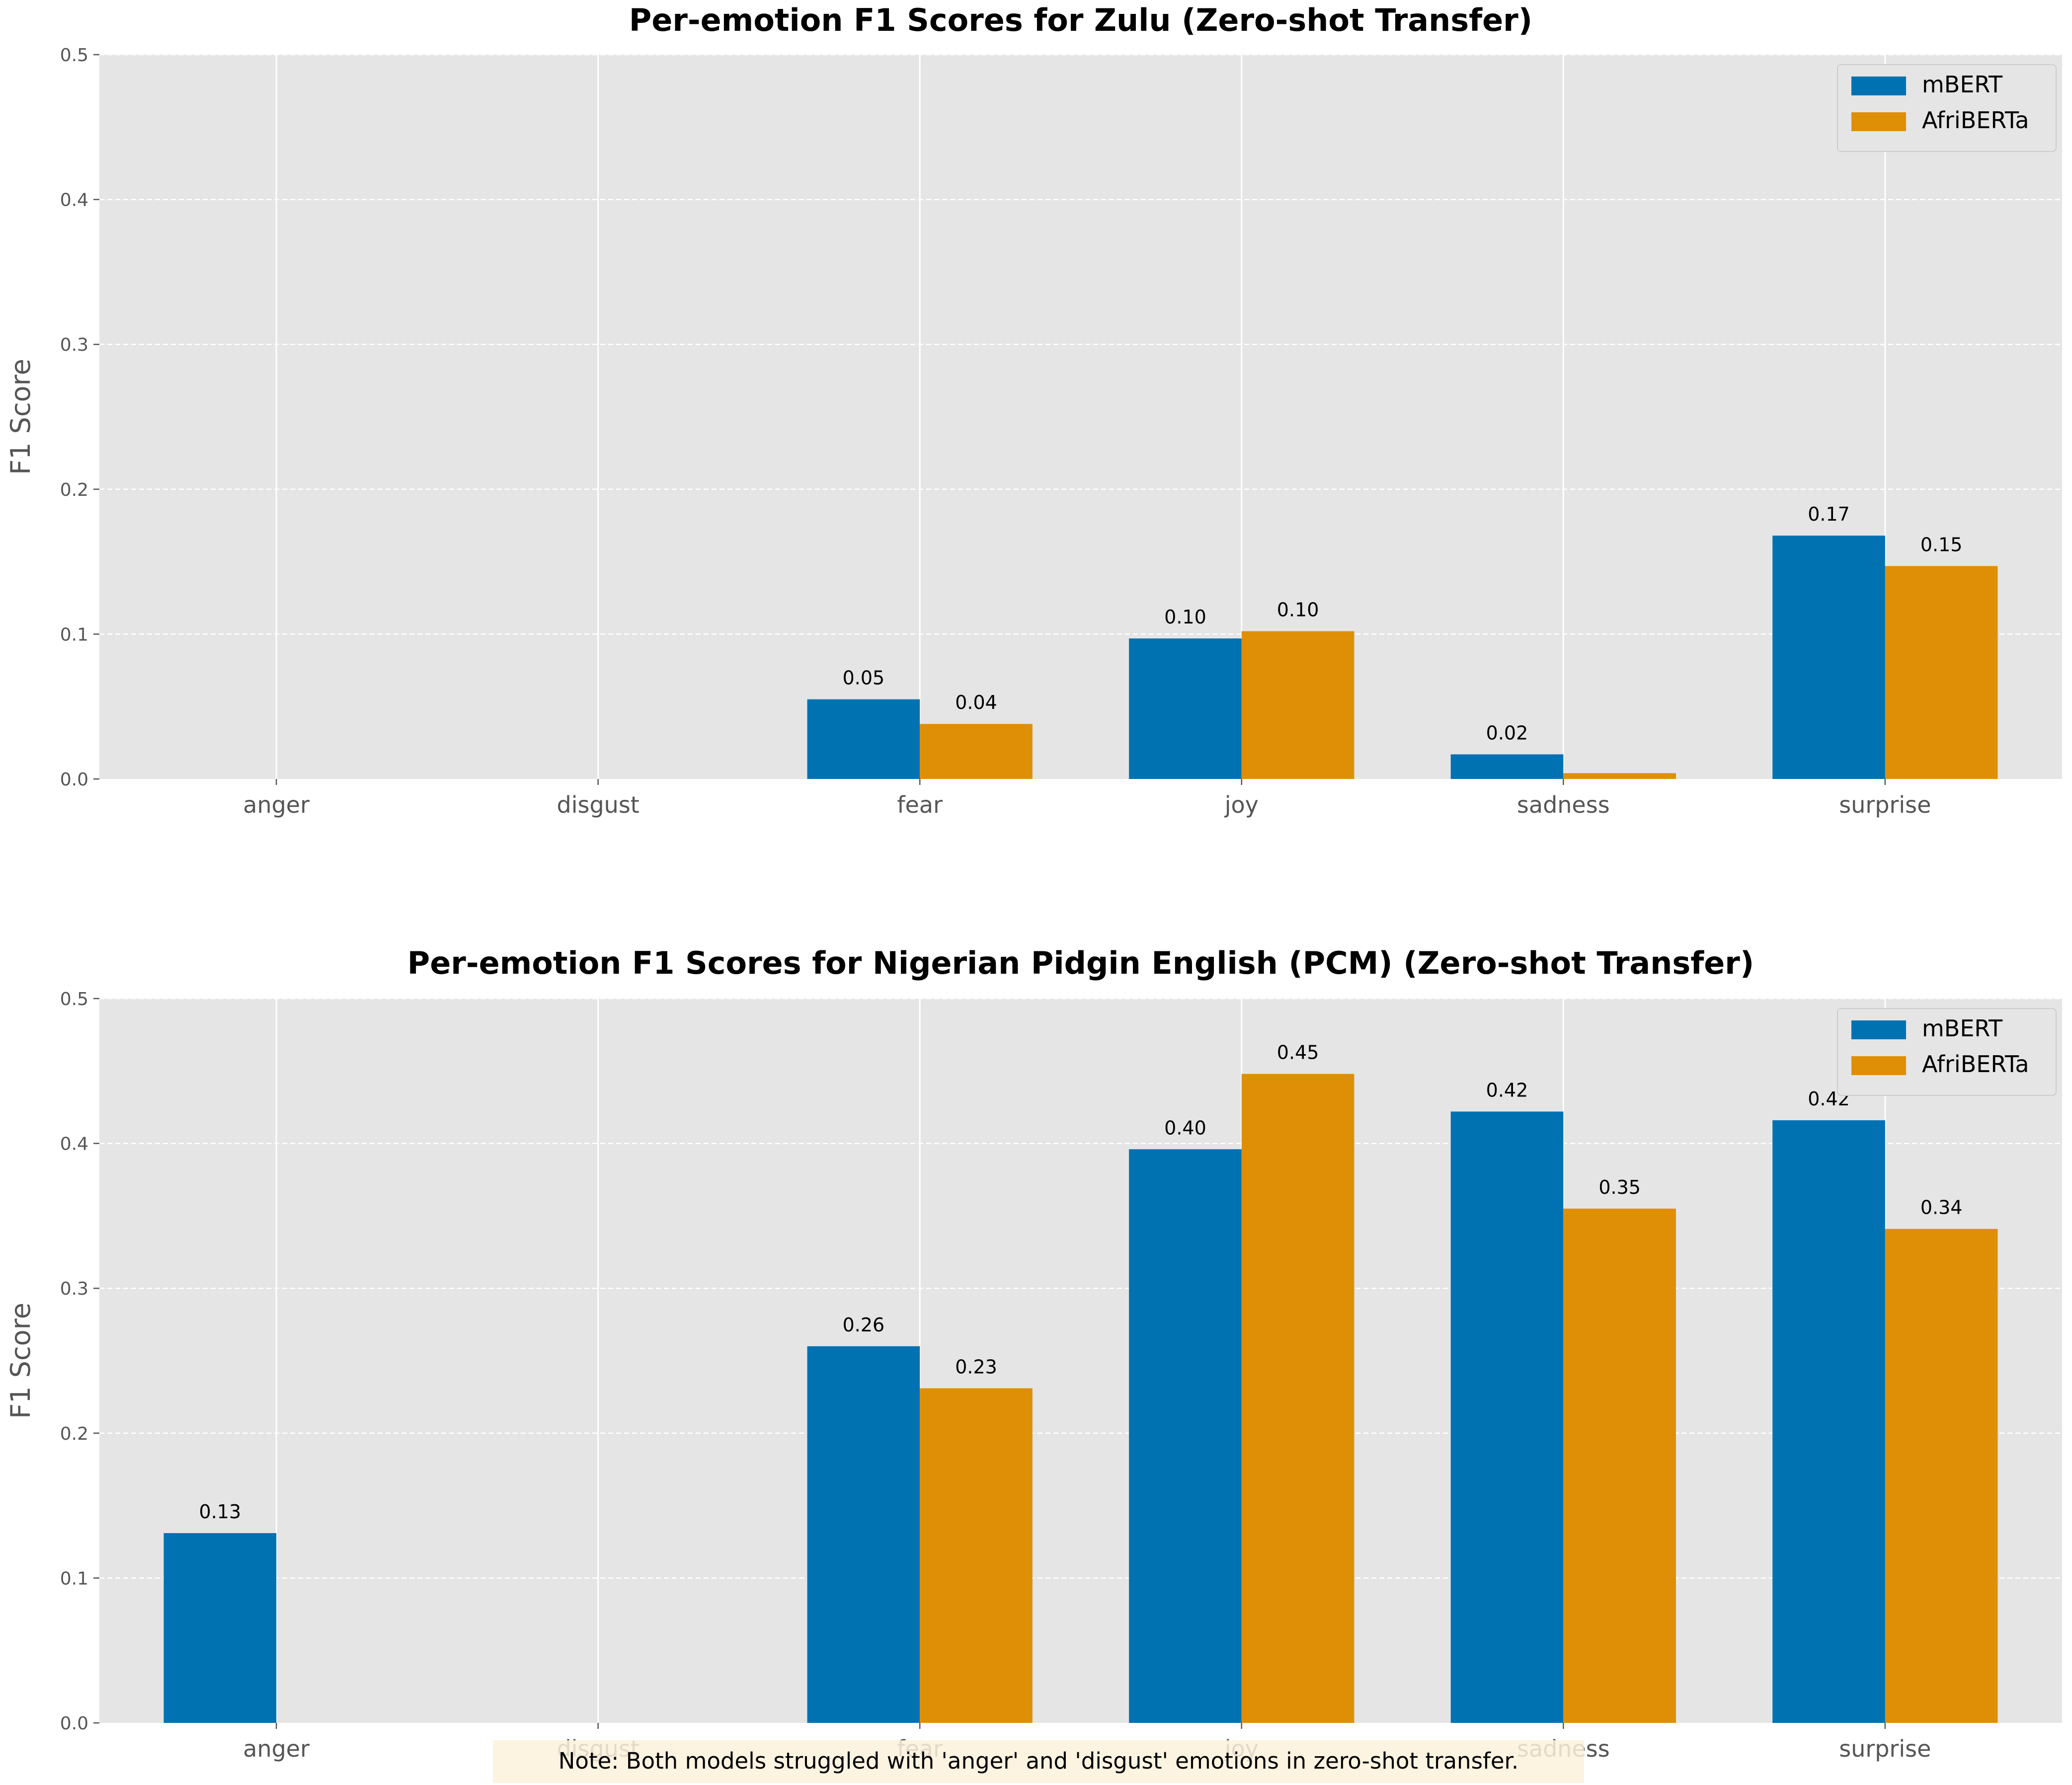 This screenshot has height=1785, width=2072. What do you see at coordinates (1241, 804) in the screenshot?
I see `x-tick-label: joy` at bounding box center [1241, 804].